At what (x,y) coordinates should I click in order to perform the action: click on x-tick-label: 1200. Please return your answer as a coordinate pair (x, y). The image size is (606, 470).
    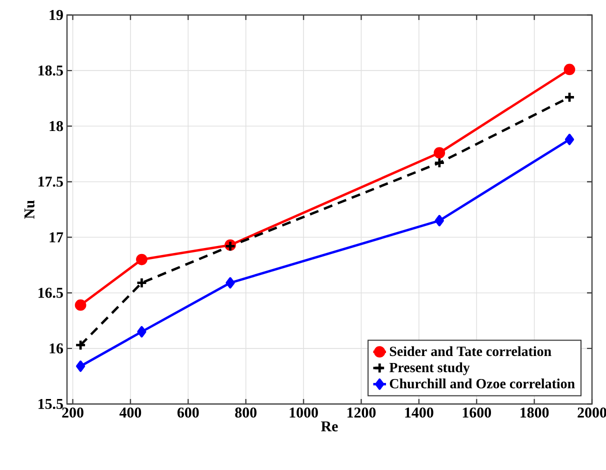
    Looking at the image, I should click on (361, 413).